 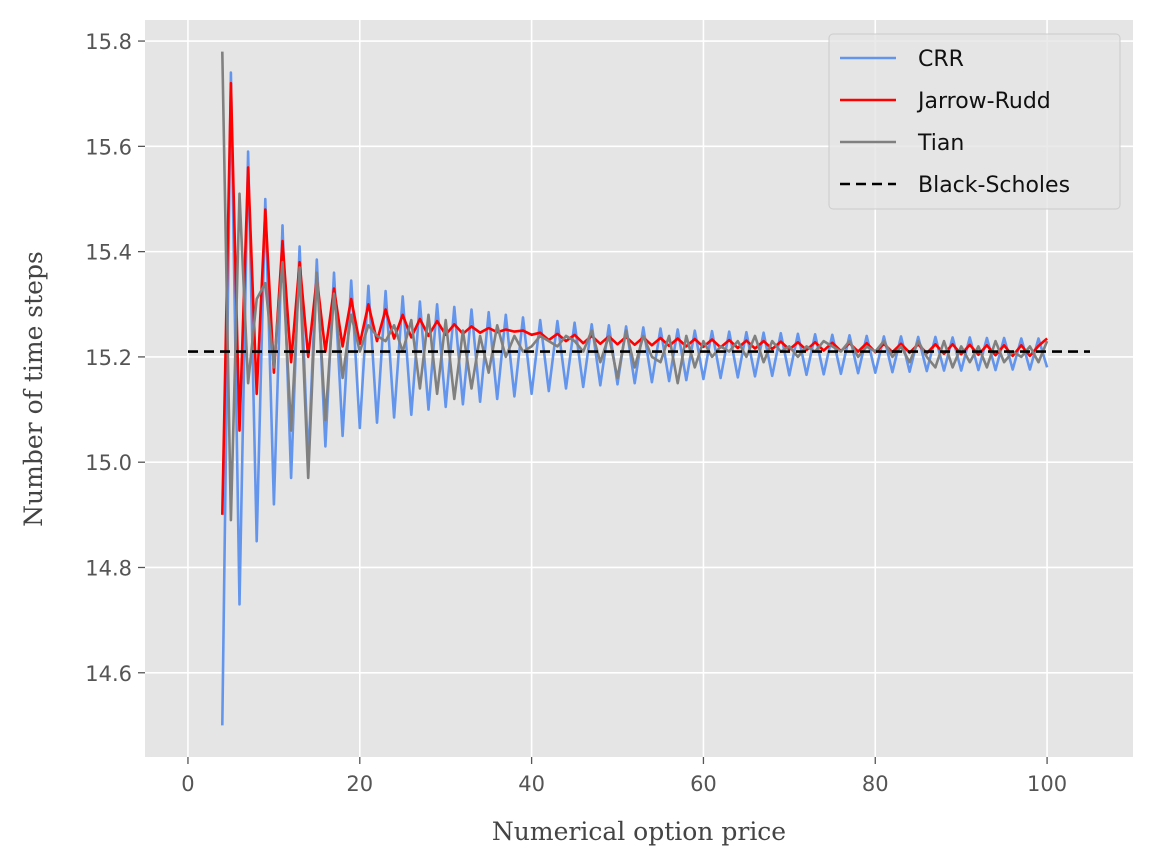 What do you see at coordinates (875, 784) in the screenshot?
I see `x-tick-label: 80` at bounding box center [875, 784].